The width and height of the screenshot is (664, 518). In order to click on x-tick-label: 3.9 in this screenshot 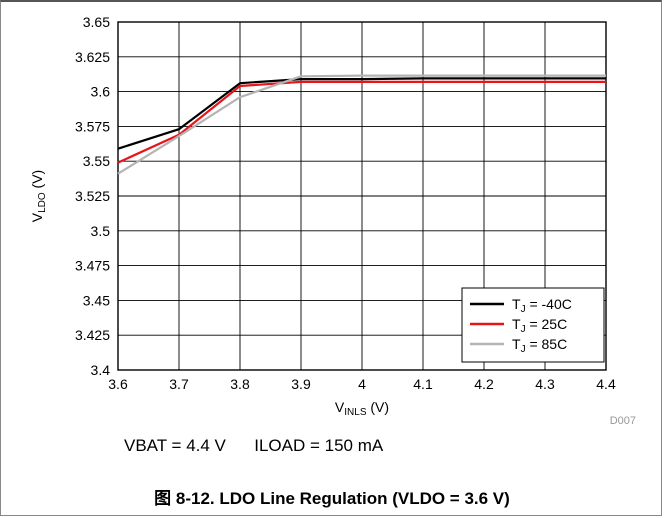, I will do `click(301, 384)`.